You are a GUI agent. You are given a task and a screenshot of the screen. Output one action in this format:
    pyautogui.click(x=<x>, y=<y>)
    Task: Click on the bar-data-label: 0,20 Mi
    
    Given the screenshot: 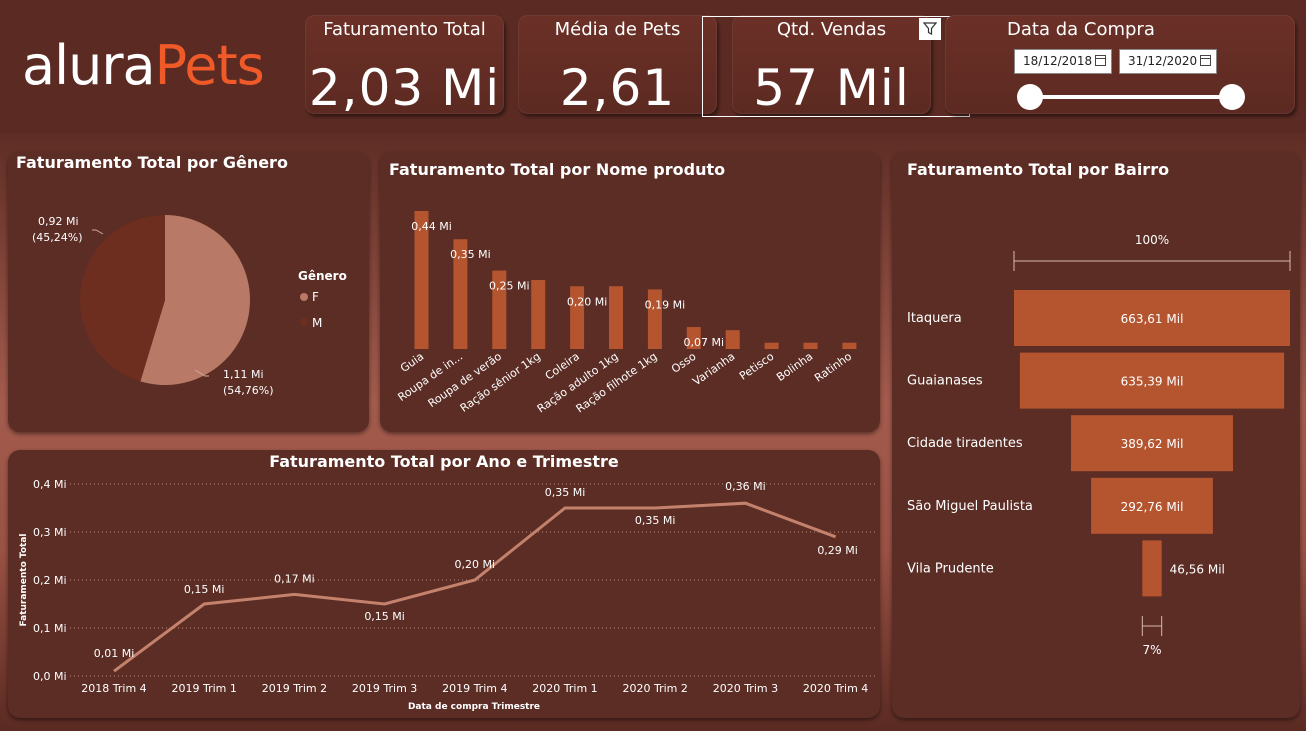 What is the action you would take?
    pyautogui.click(x=587, y=301)
    